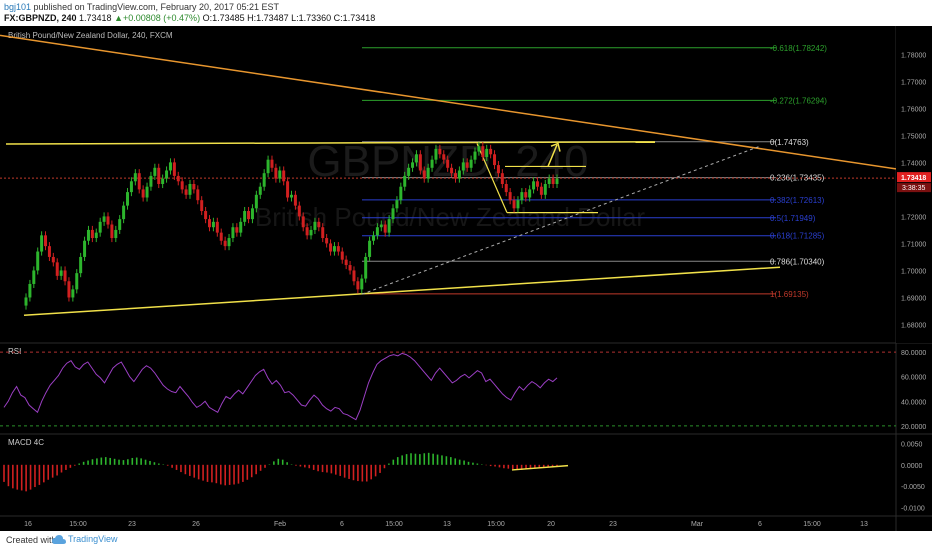 Image resolution: width=932 pixels, height=550 pixels. What do you see at coordinates (280, 524) in the screenshot?
I see `time-tick-label: Feb` at bounding box center [280, 524].